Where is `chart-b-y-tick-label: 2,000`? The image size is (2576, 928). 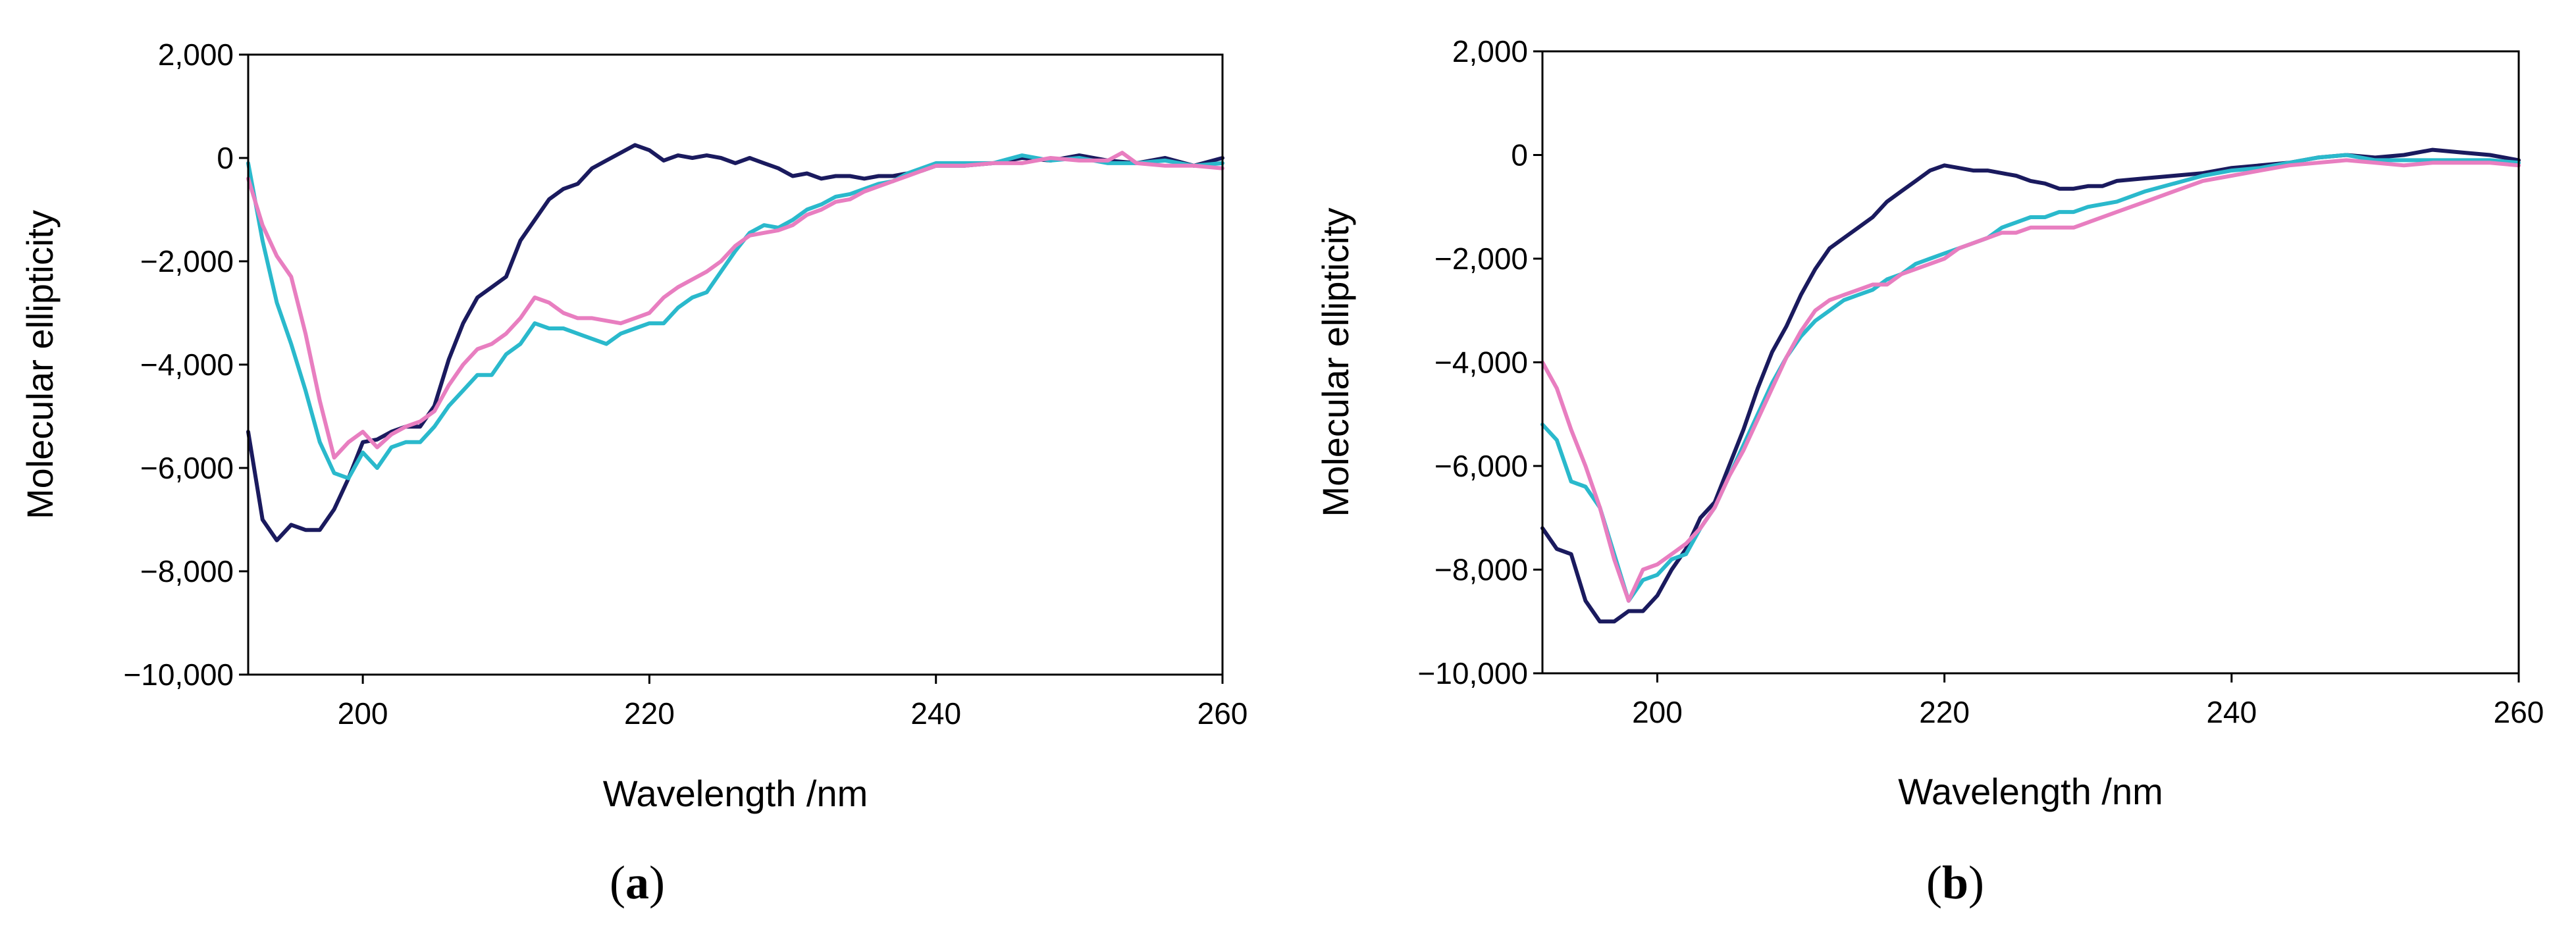
chart-b-y-tick-label: 2,000 is located at coordinates (1490, 51).